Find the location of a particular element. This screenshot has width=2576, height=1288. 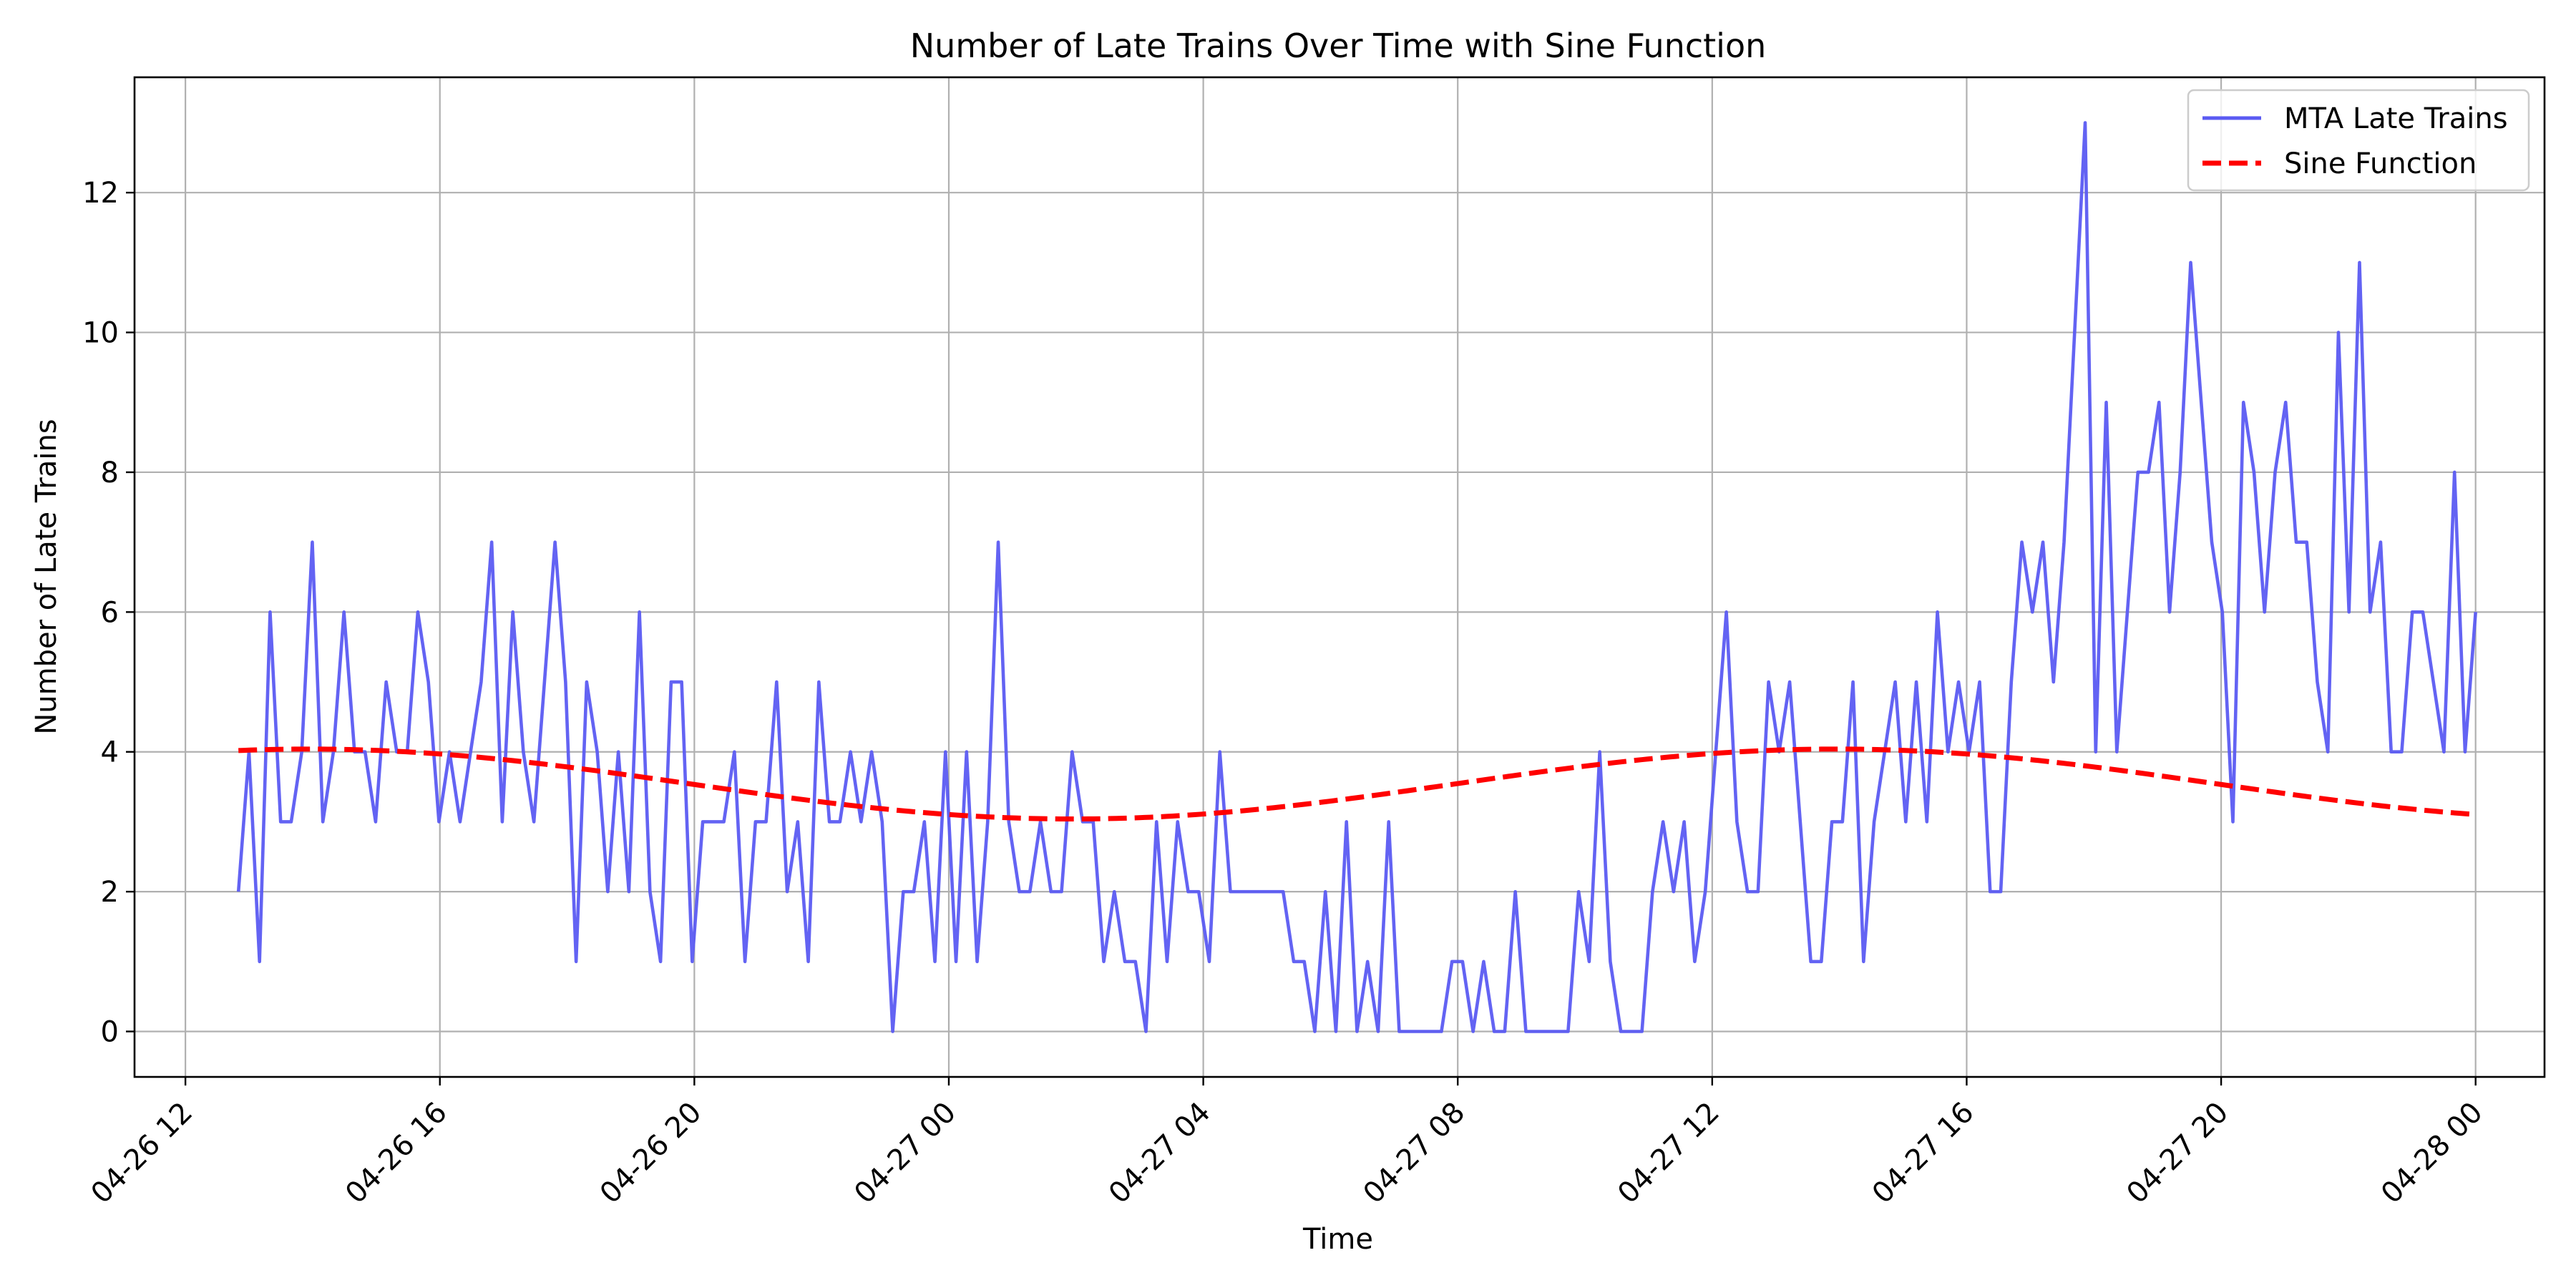

legend-label-mta: MTA Late Trains is located at coordinates (2396, 118).